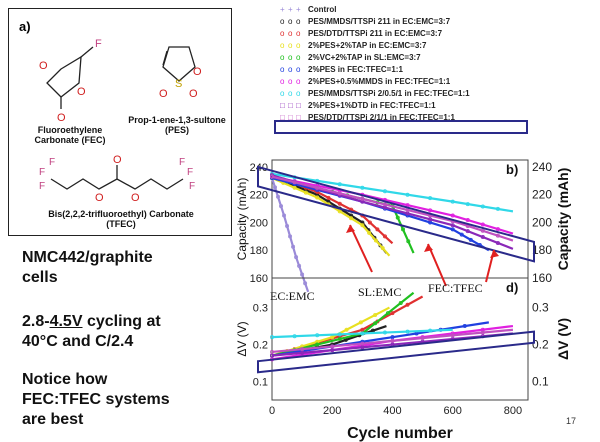 The width and height of the screenshot is (600, 442). I want to click on tfec-caption-line1: Bis(2,2,2-trifluoroethyl) Carbonate, so click(121, 214).